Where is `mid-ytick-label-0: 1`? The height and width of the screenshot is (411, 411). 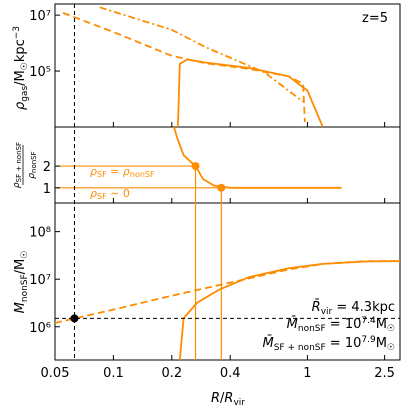 mid-ytick-label-0: 1 is located at coordinates (47, 189).